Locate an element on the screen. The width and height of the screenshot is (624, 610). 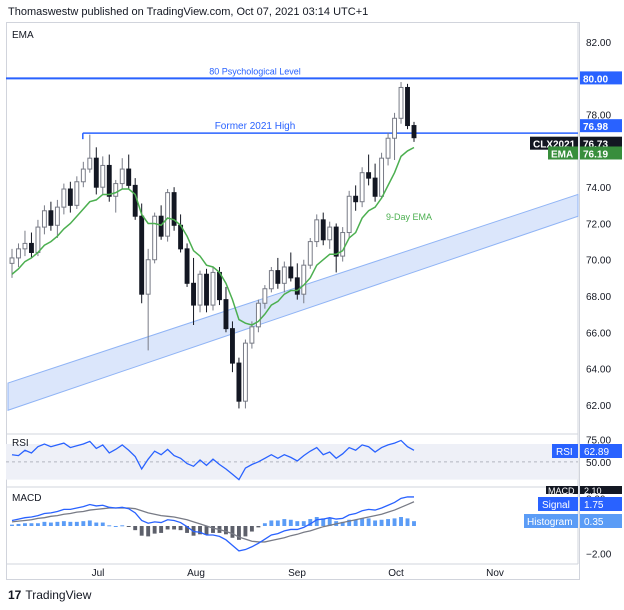
histogram-badge-value-bg is located at coordinates (601, 521).